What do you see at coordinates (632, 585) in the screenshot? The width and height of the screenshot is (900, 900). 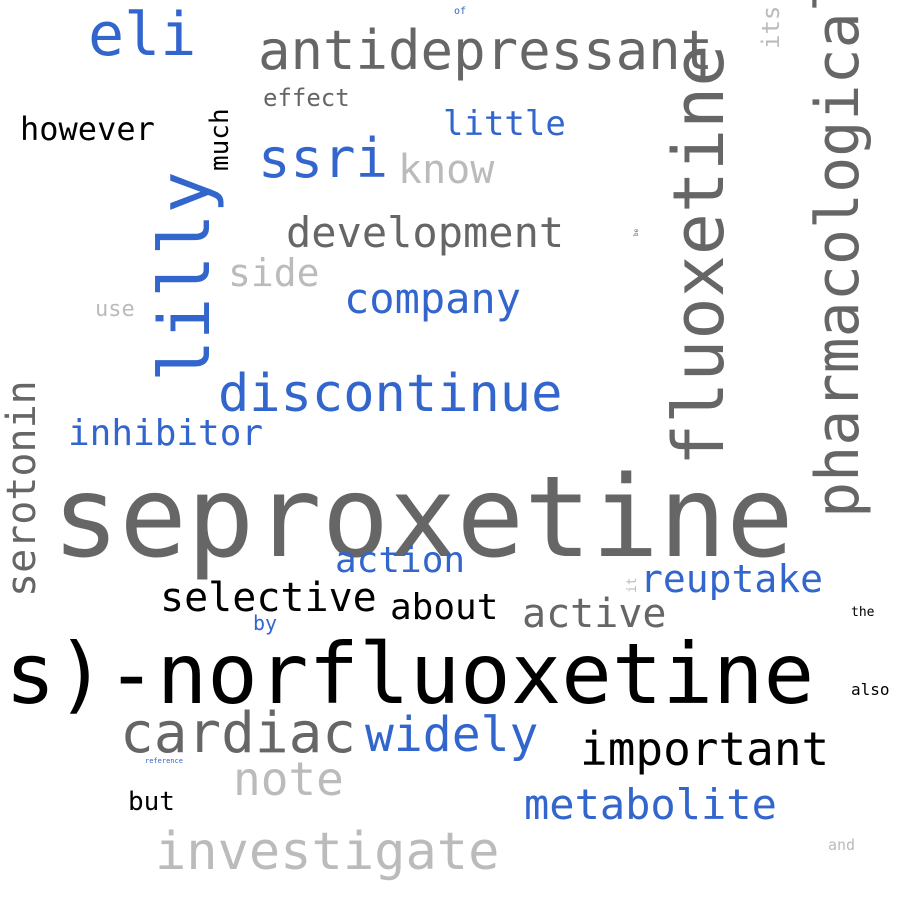 I see `word-it: it` at bounding box center [632, 585].